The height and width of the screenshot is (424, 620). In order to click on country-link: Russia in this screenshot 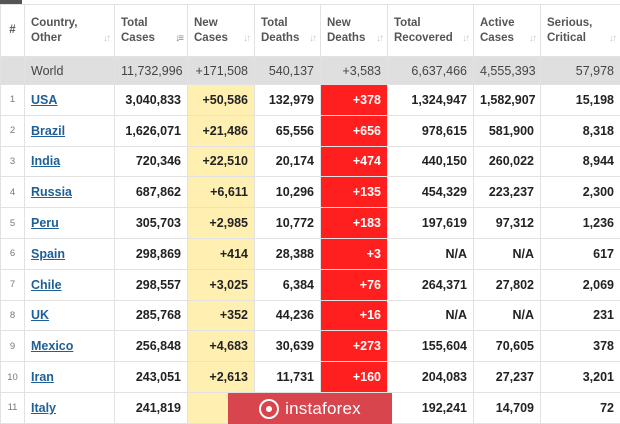, I will do `click(51, 192)`.